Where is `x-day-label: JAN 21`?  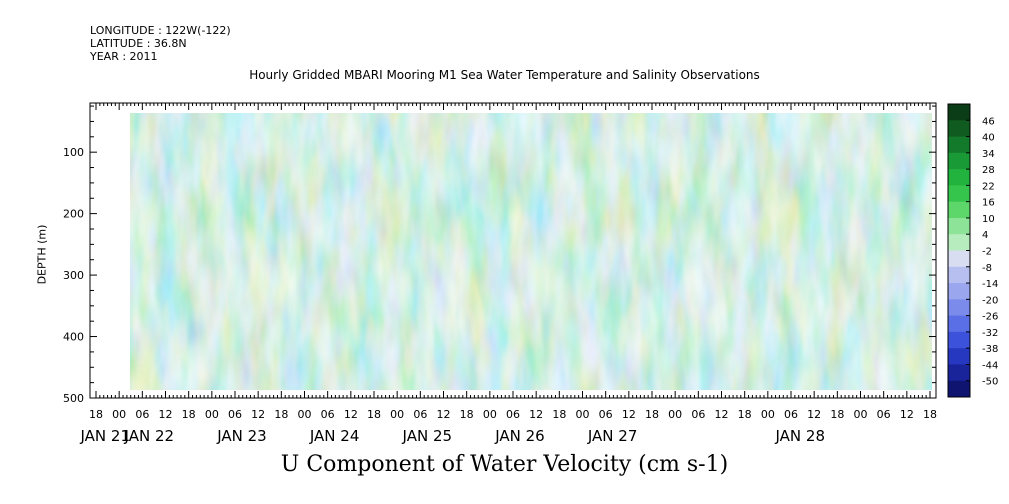
x-day-label: JAN 21 is located at coordinates (105, 436).